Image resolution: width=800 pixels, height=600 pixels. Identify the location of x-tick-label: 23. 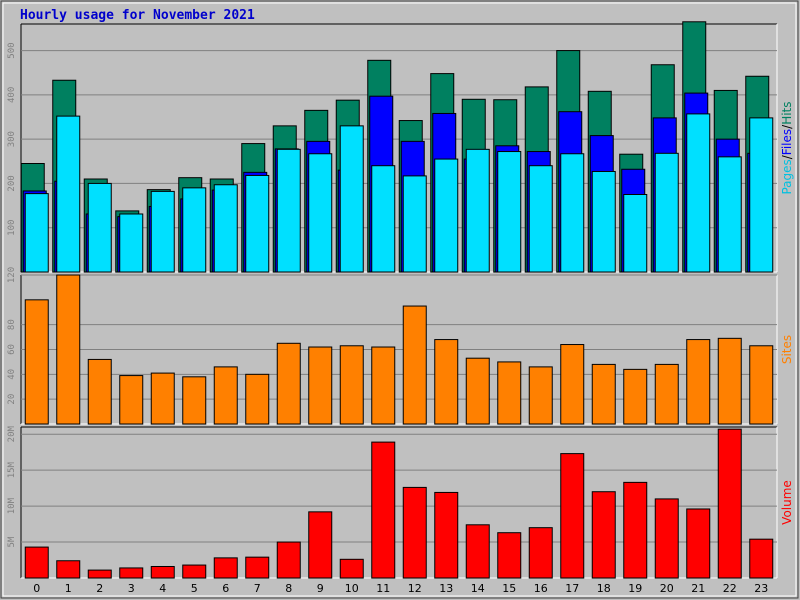
(761, 588).